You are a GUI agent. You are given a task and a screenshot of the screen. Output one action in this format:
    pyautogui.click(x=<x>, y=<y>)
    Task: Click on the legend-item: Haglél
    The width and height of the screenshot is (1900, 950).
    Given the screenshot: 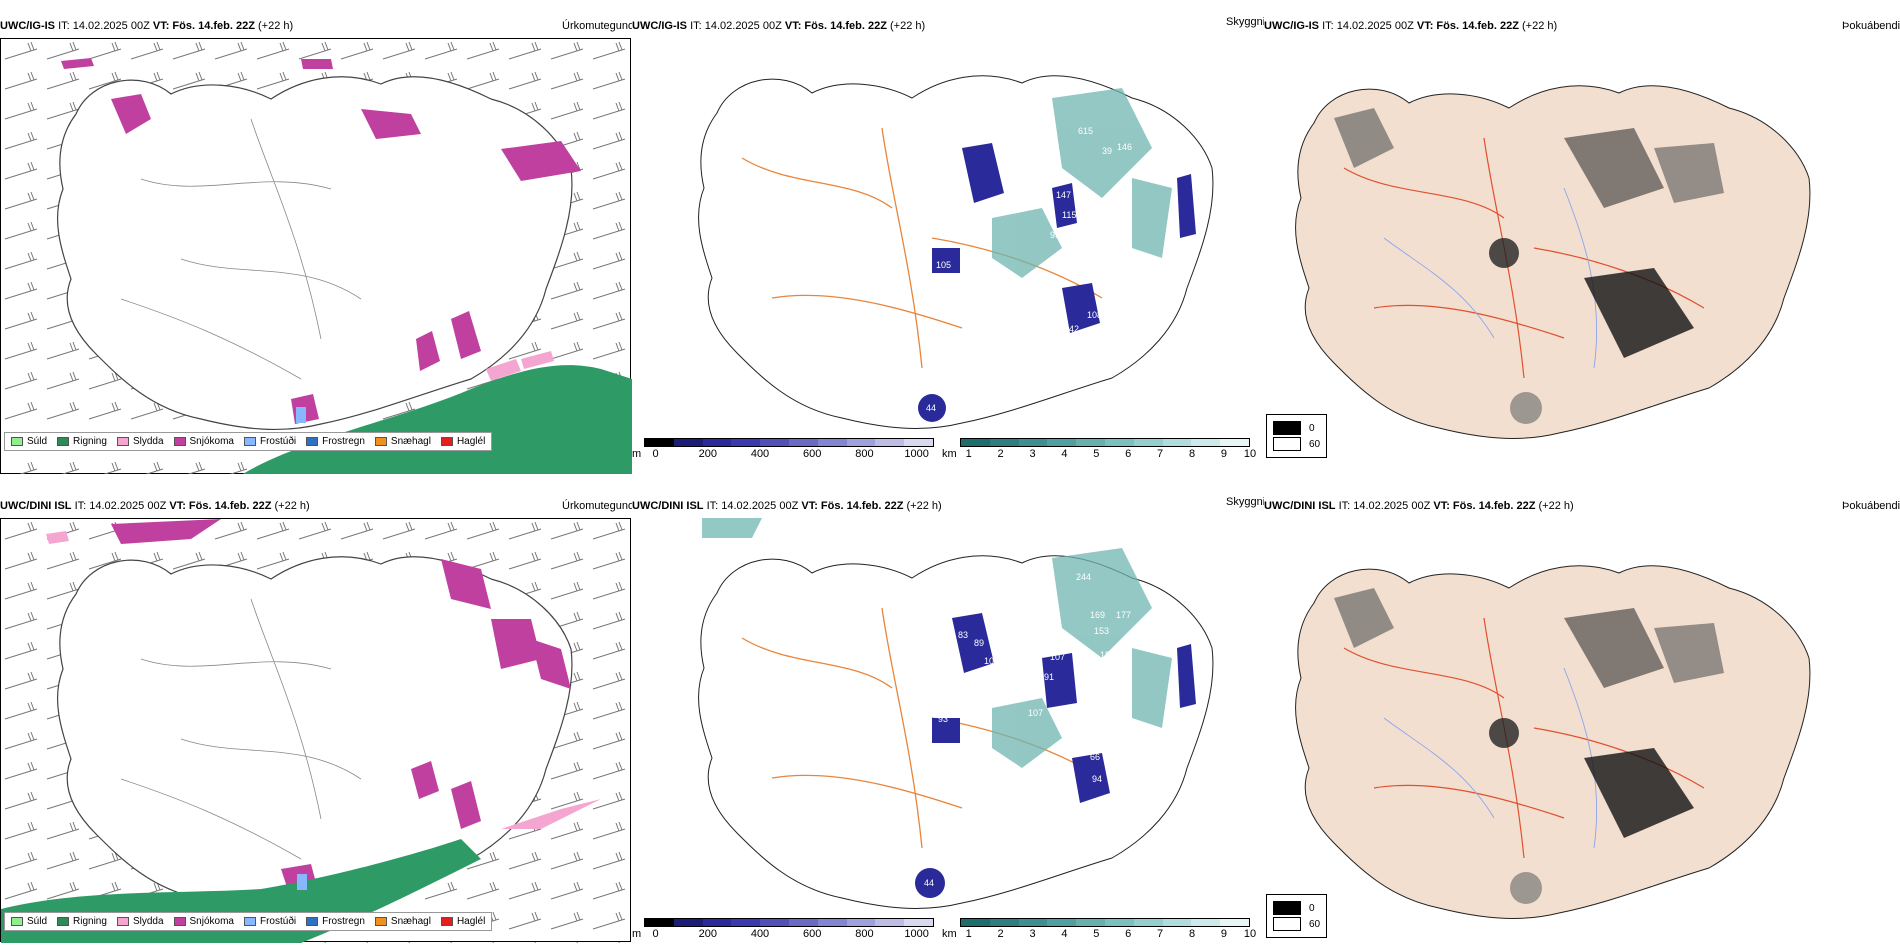 What is the action you would take?
    pyautogui.click(x=462, y=441)
    